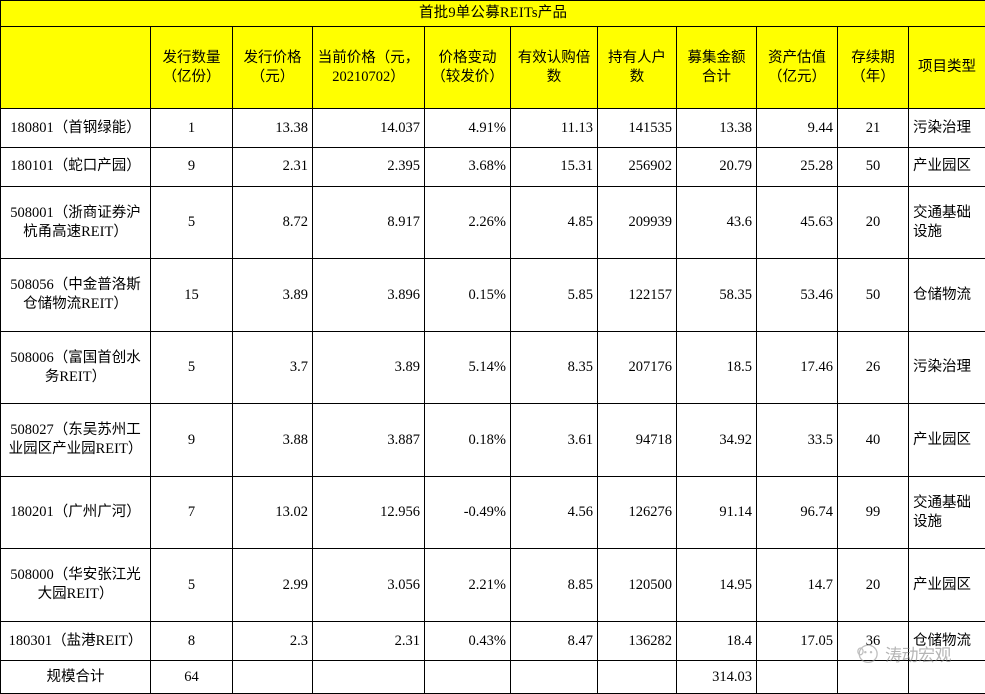 This screenshot has width=985, height=694. What do you see at coordinates (467, 295) in the screenshot?
I see `cell-price-change: 0.15%` at bounding box center [467, 295].